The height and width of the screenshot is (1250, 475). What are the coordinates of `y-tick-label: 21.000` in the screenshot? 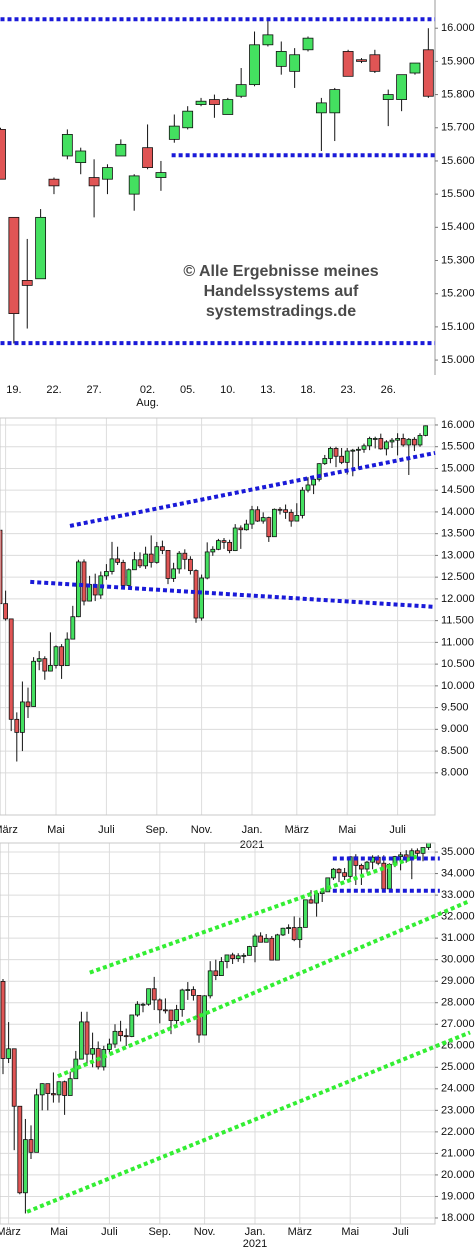 It's located at (458, 1153).